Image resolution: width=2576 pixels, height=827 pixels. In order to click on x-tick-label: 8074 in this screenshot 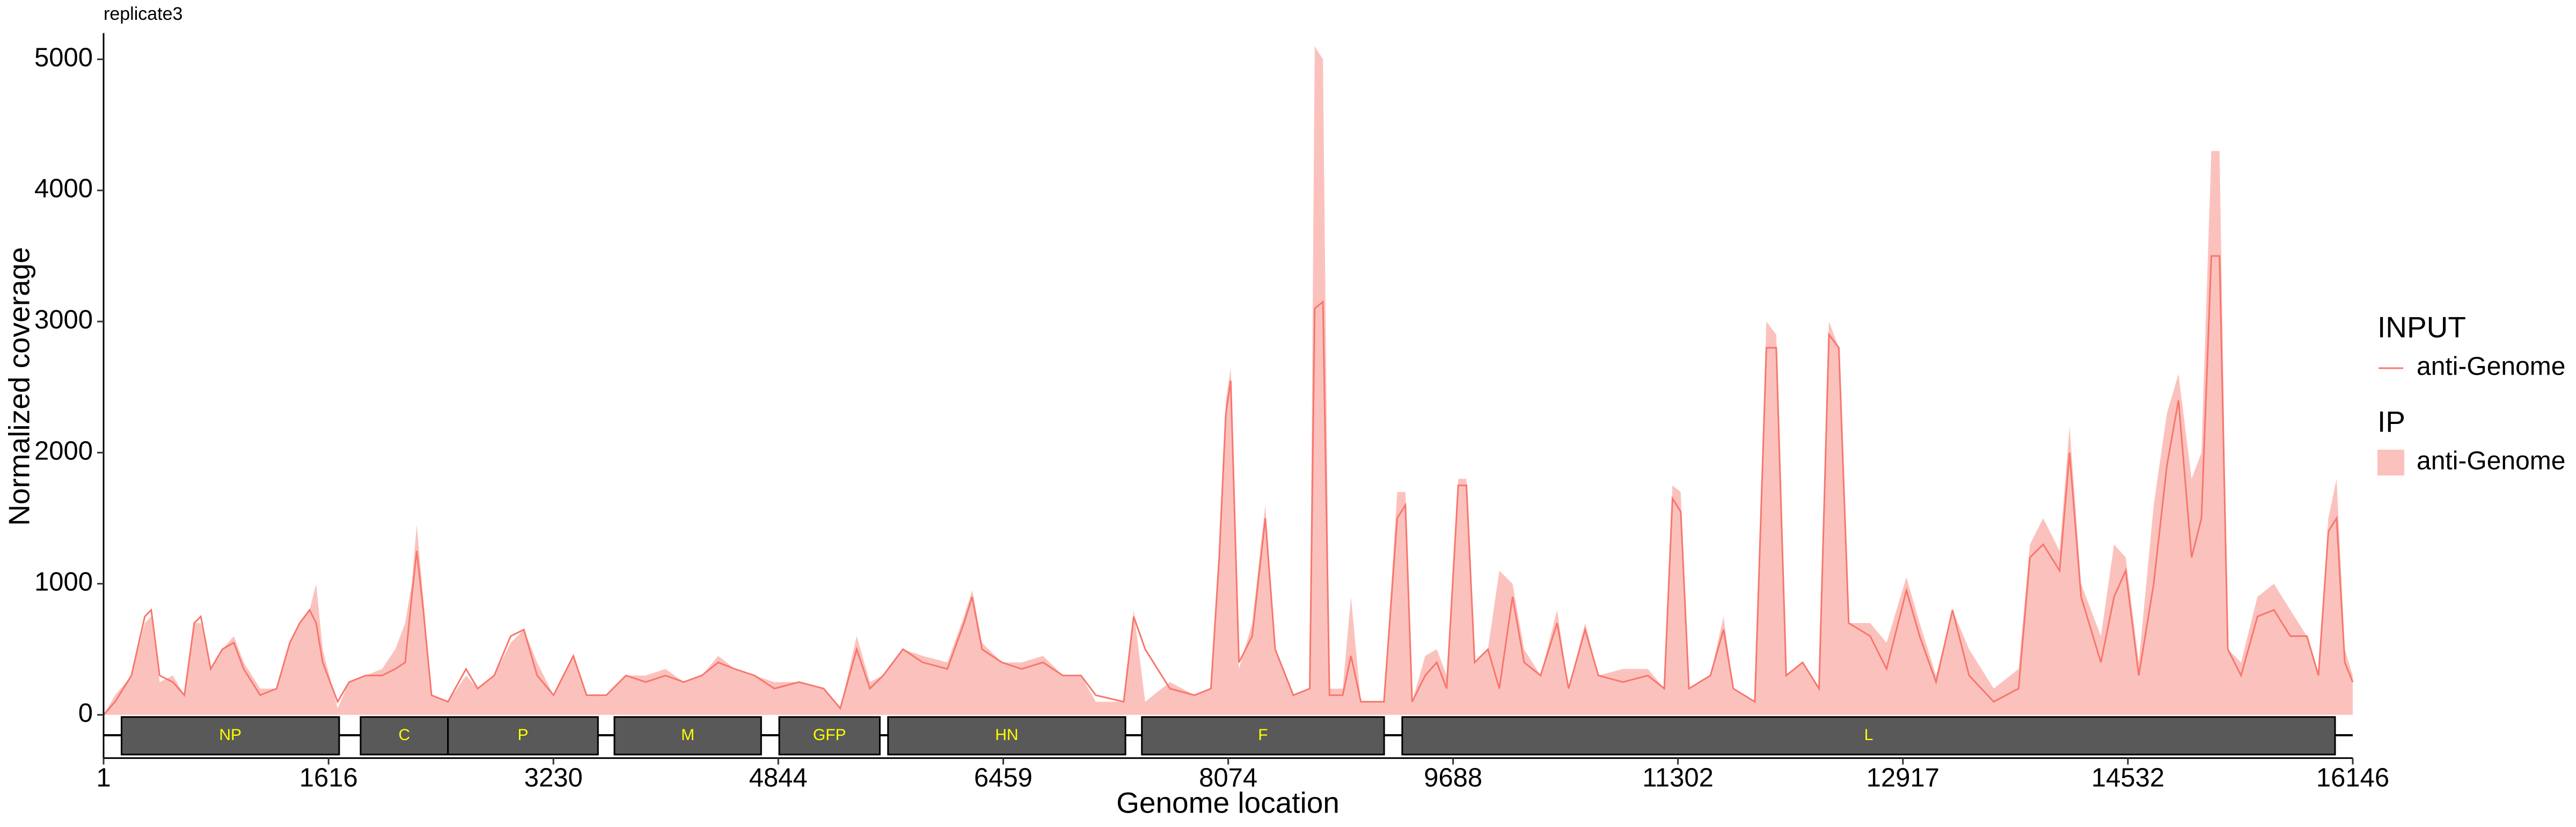, I will do `click(1228, 778)`.